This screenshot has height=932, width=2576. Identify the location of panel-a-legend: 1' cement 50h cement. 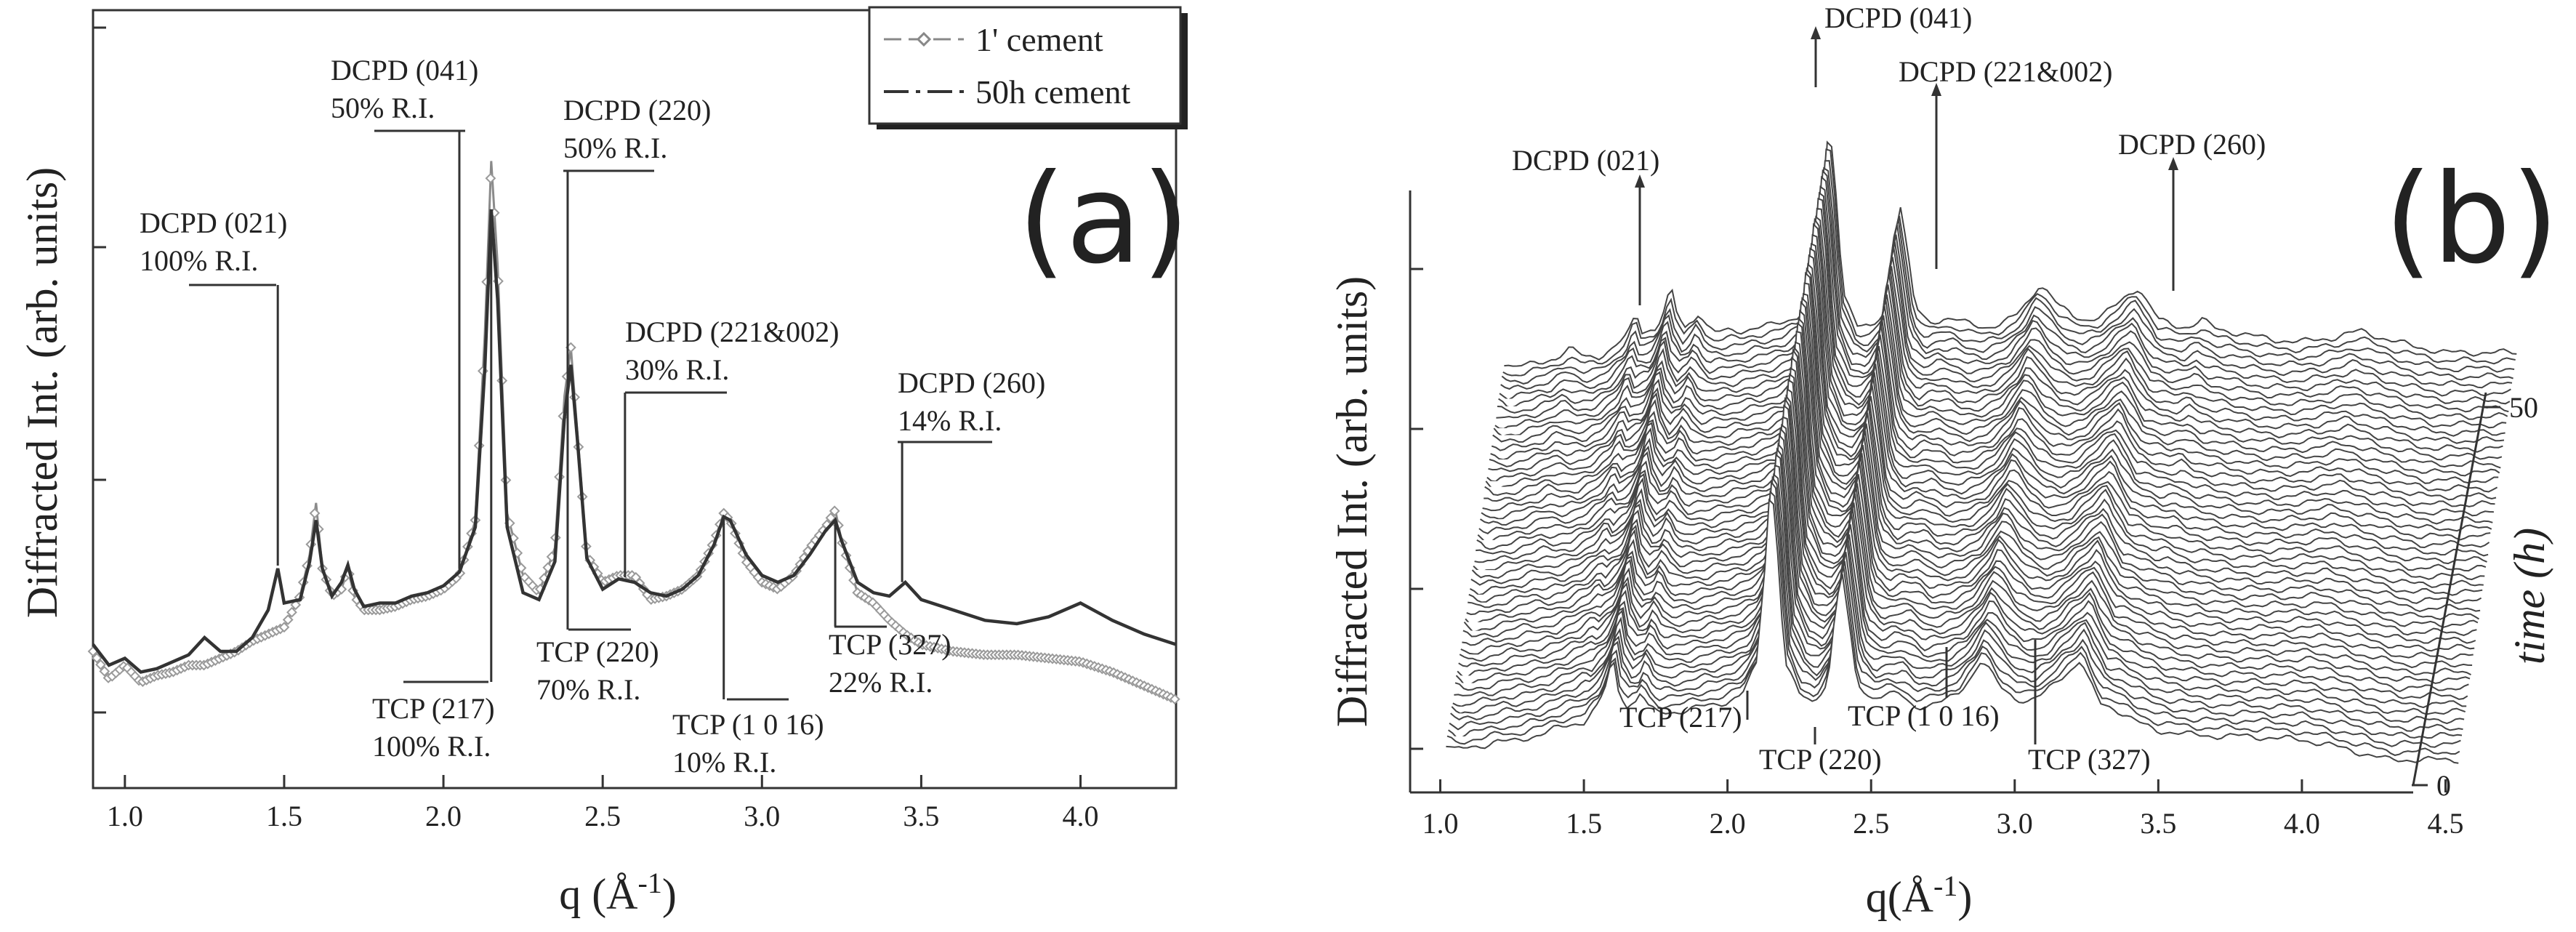
(1028, 67).